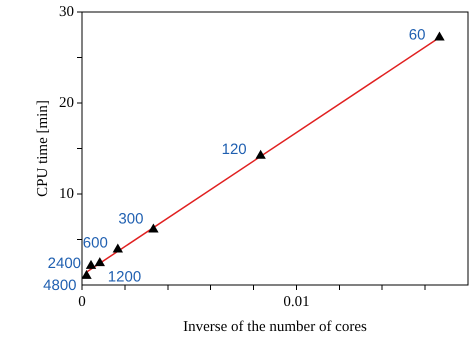 This screenshot has width=474, height=340. I want to click on annotation: 1200, so click(125, 277).